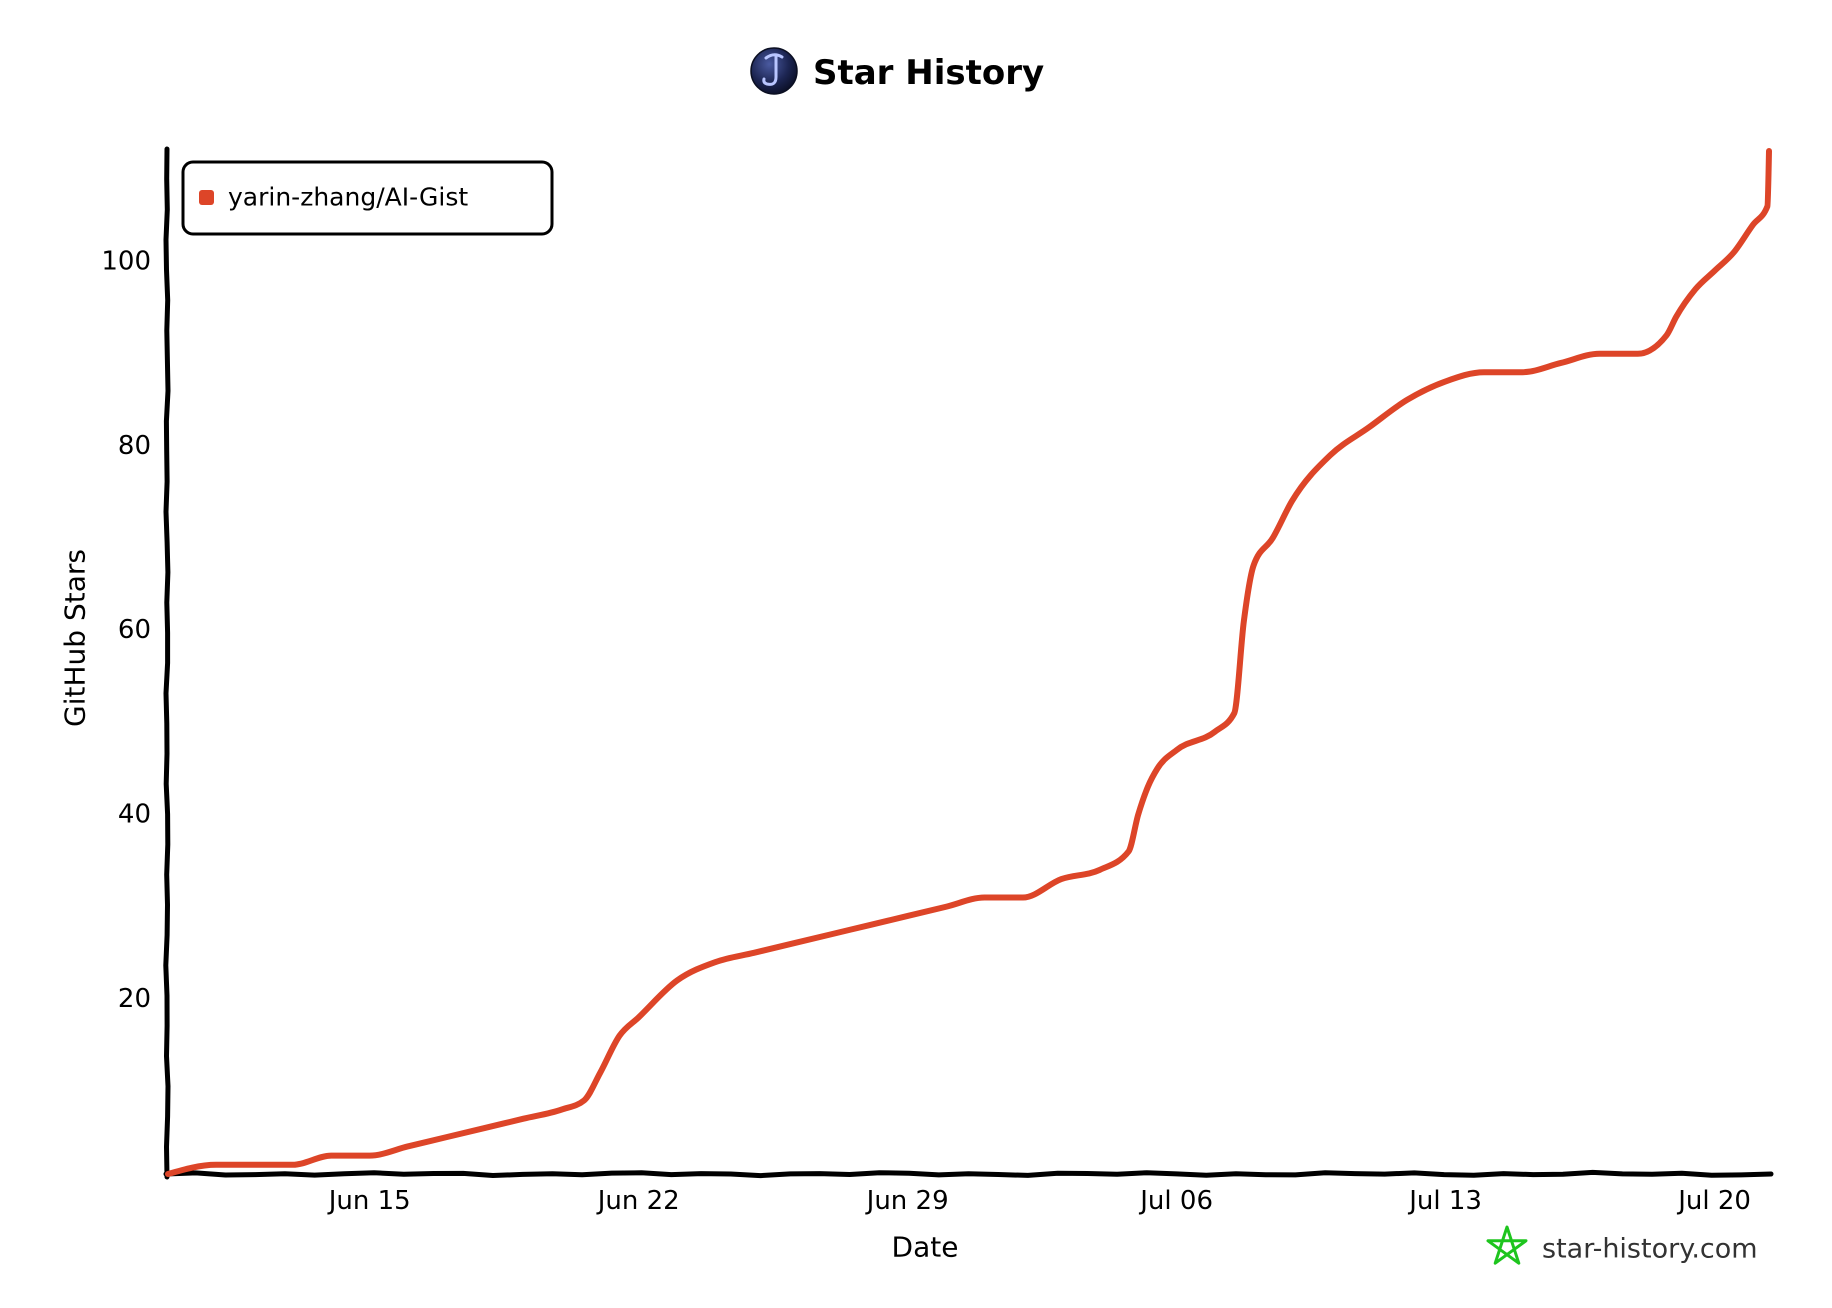 The height and width of the screenshot is (1308, 1832). Describe the element at coordinates (134, 446) in the screenshot. I see `y-tick-label: 80` at that location.